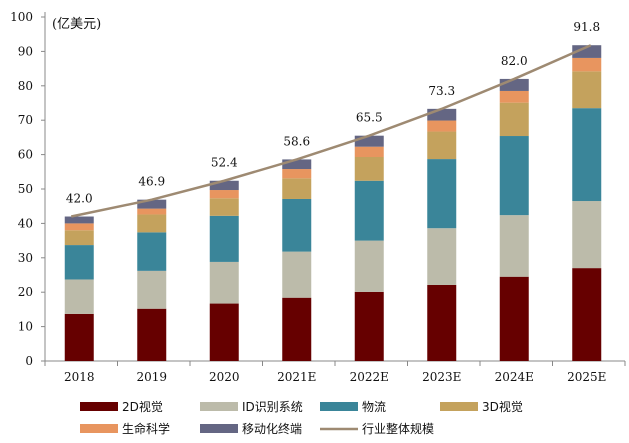  What do you see at coordinates (146, 428) in the screenshot?
I see `legend-label: 生命科学` at bounding box center [146, 428].